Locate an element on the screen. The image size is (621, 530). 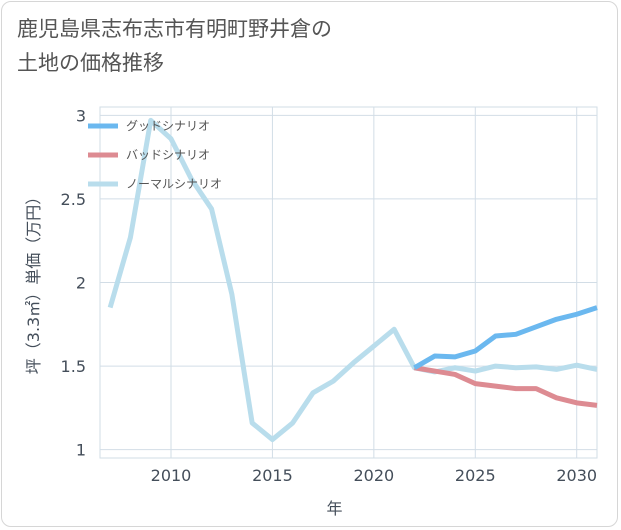
x-axis-title: 年 is located at coordinates (334, 508).